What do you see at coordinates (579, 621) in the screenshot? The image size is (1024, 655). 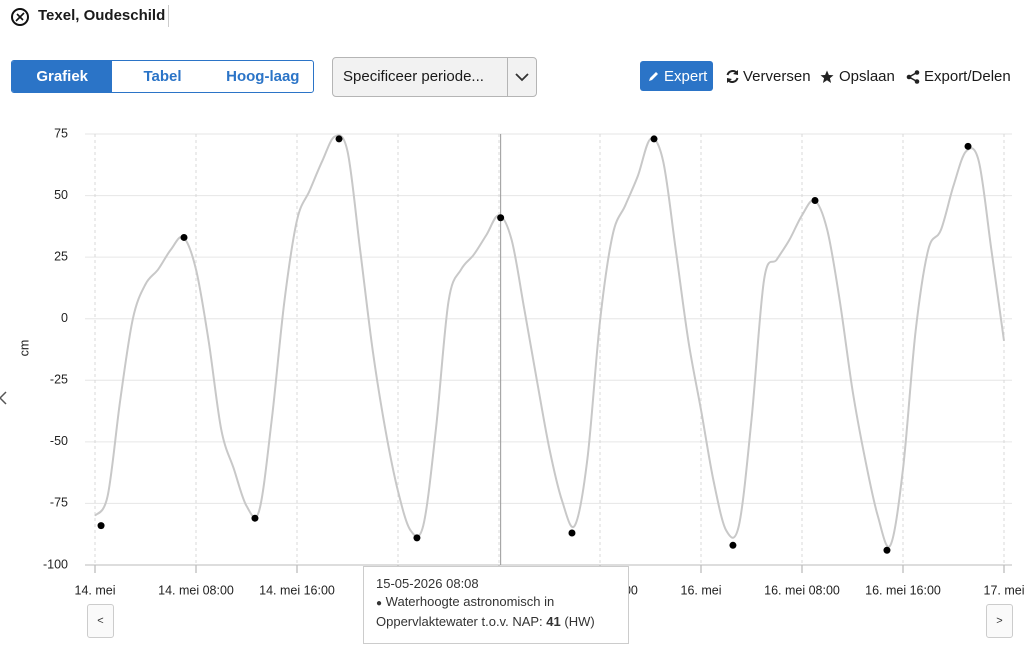 I see `tooltip-tag: (HW)` at bounding box center [579, 621].